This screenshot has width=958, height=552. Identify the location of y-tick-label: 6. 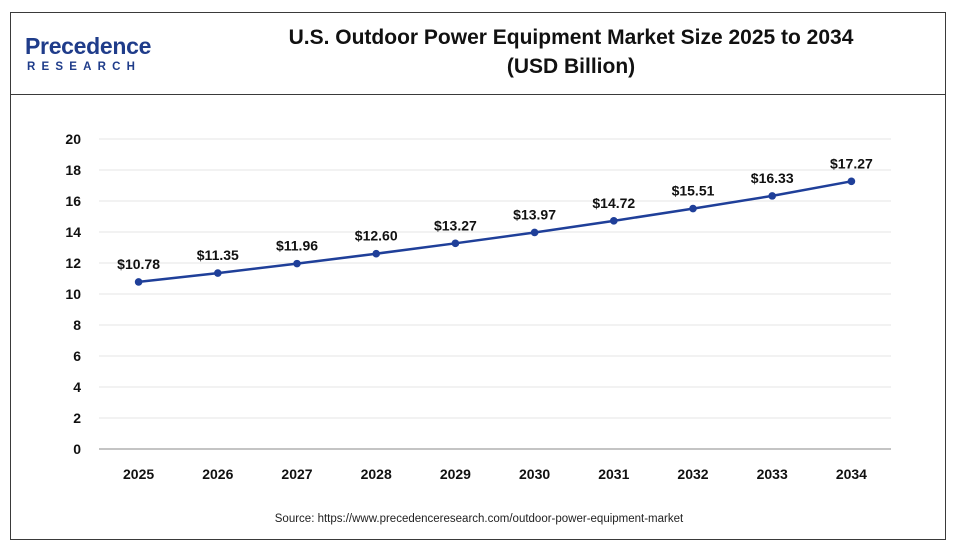
(77, 356).